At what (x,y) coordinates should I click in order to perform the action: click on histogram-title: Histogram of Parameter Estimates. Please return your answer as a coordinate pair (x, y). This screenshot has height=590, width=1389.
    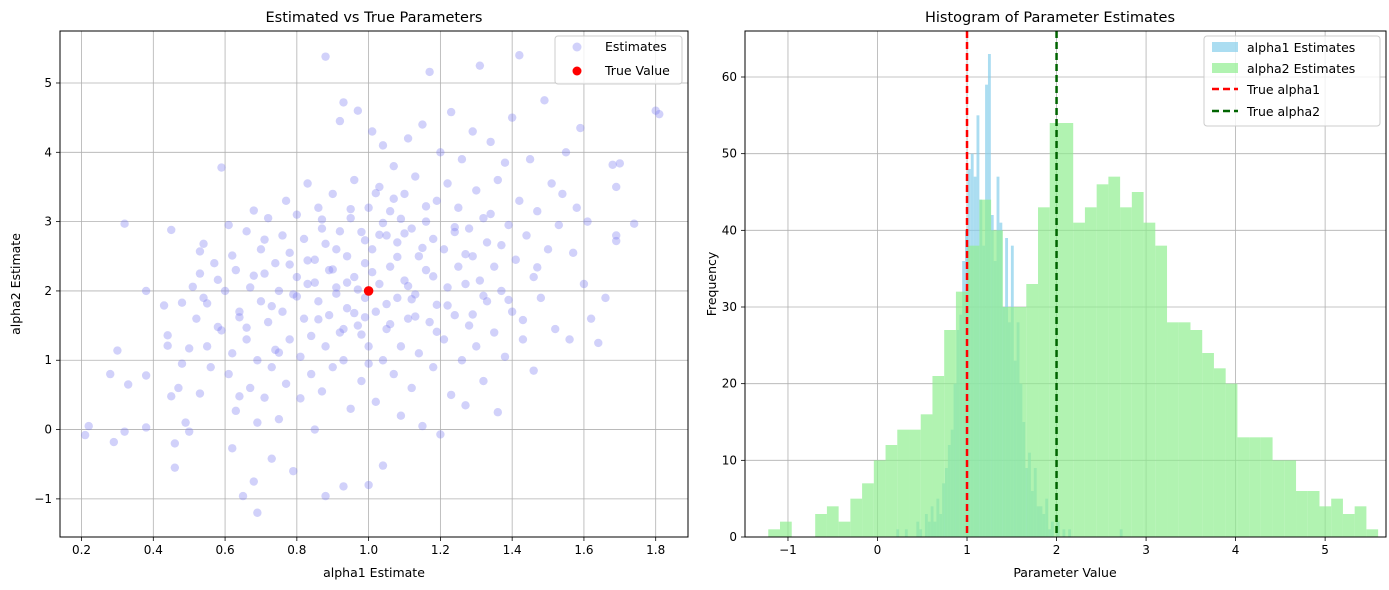
    Looking at the image, I should click on (1050, 18).